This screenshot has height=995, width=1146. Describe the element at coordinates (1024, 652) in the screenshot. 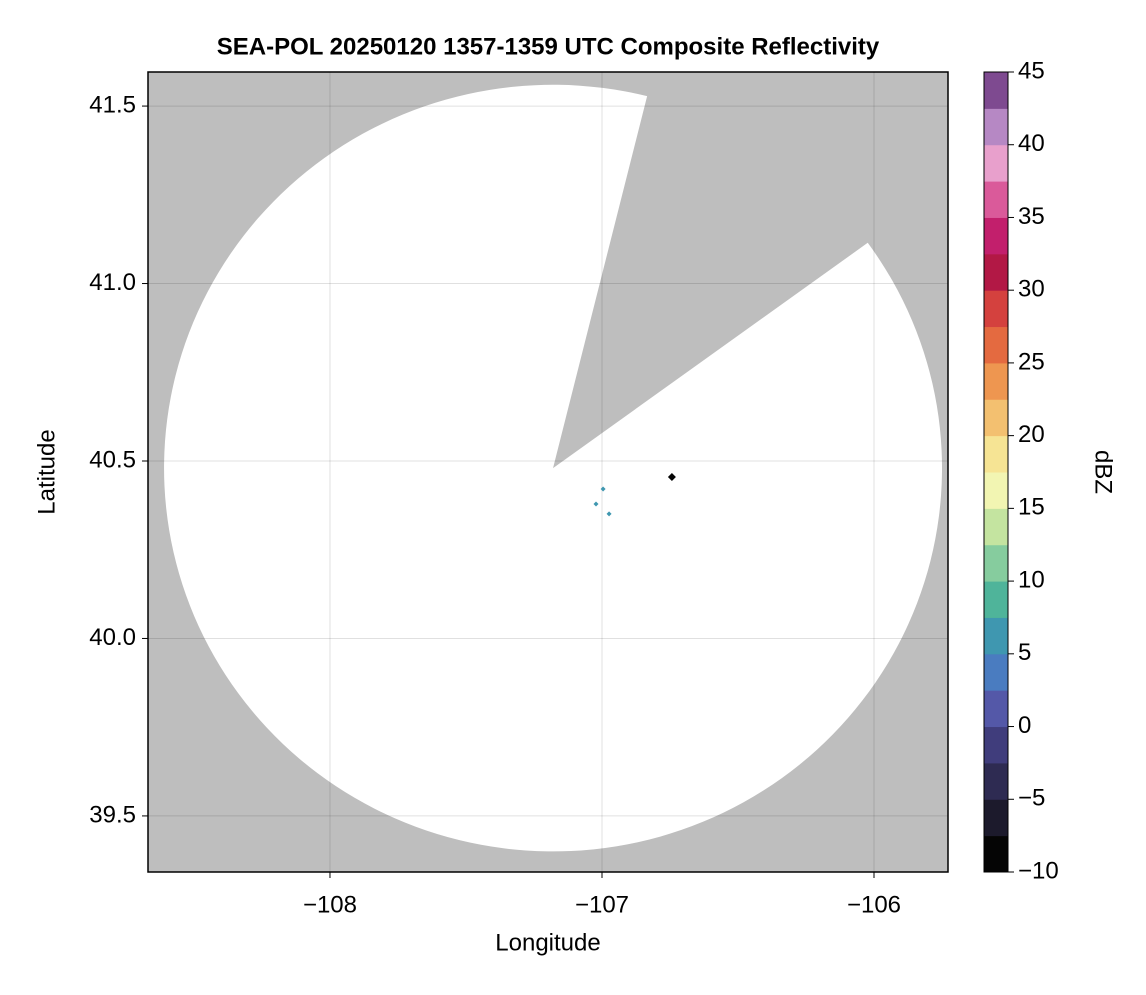

I see `colorbar-tick-label: 5` at that location.